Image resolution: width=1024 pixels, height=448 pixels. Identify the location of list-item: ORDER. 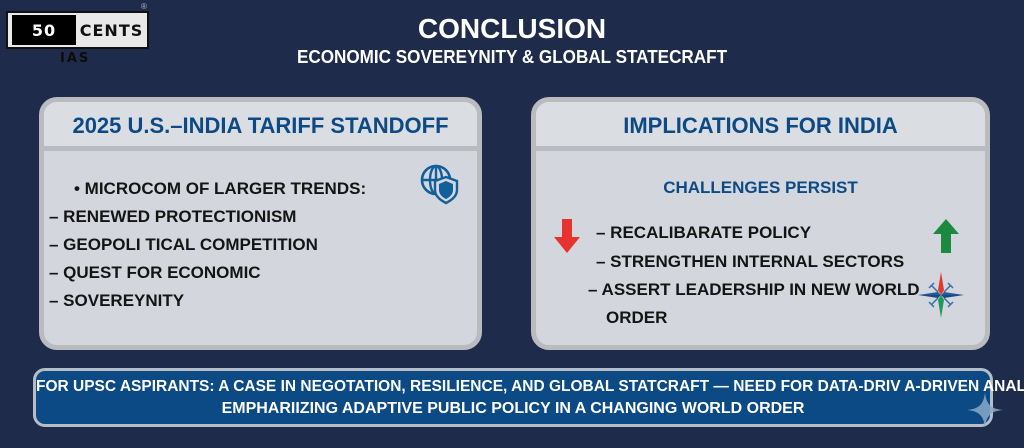
(637, 317).